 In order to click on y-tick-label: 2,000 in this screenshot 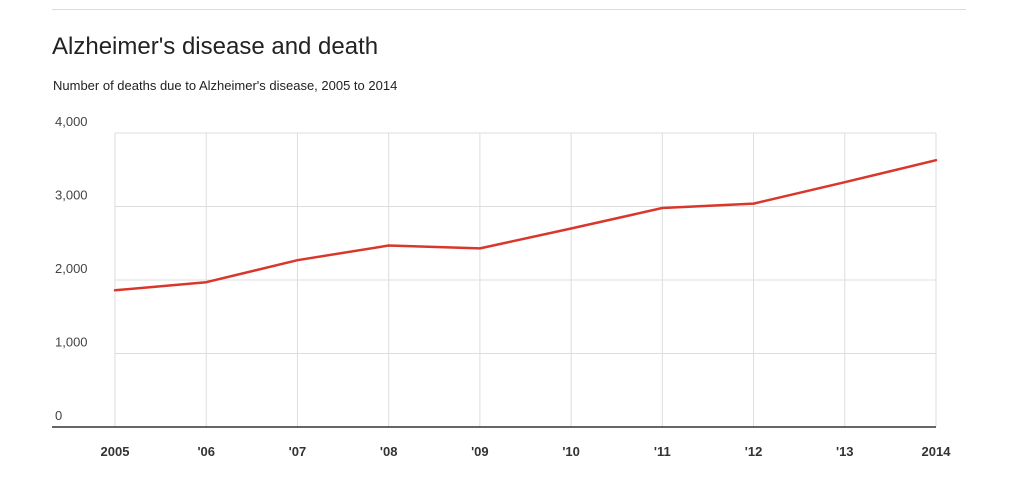, I will do `click(71, 268)`.